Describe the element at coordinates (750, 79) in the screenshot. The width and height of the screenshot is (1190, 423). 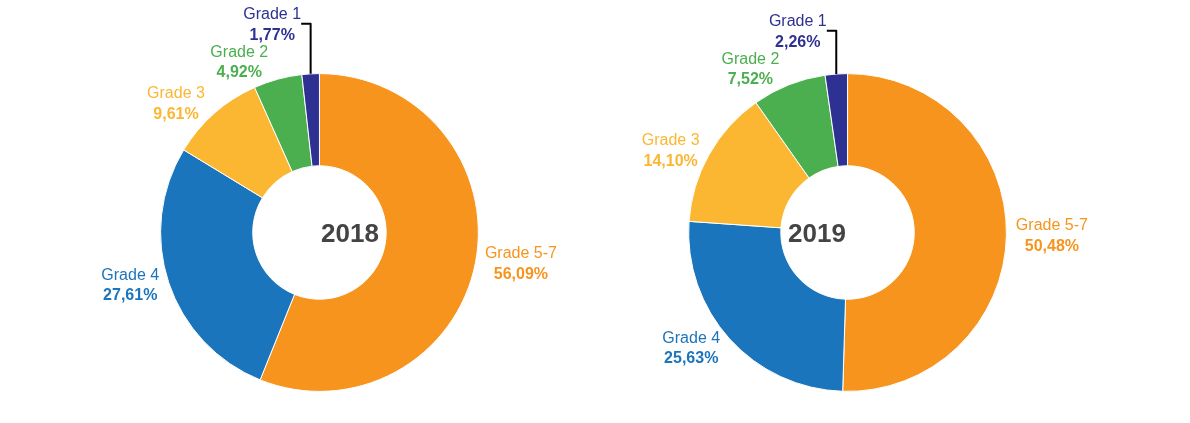
I see `data-label: 7,52%` at that location.